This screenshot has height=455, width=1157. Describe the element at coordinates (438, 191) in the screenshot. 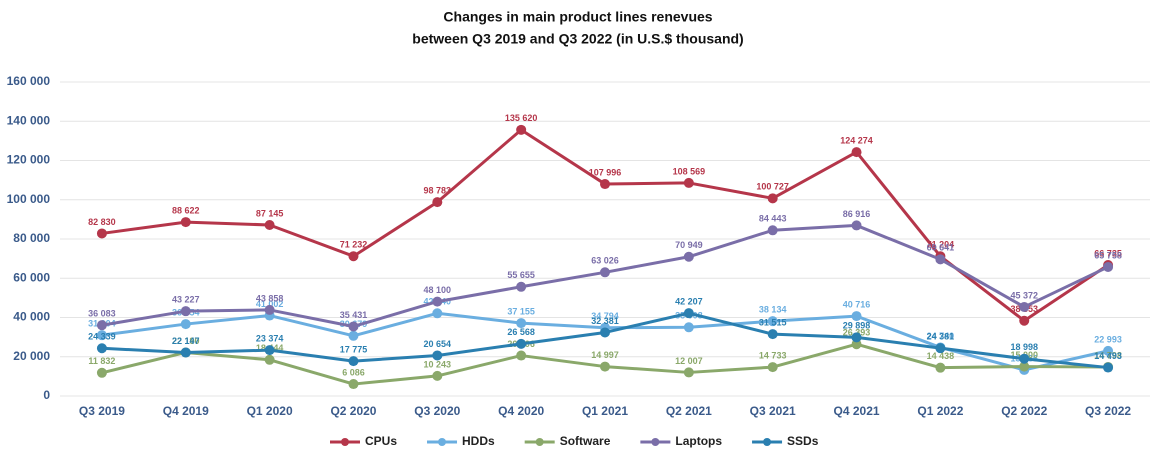

I see `data-label: 98 783` at that location.